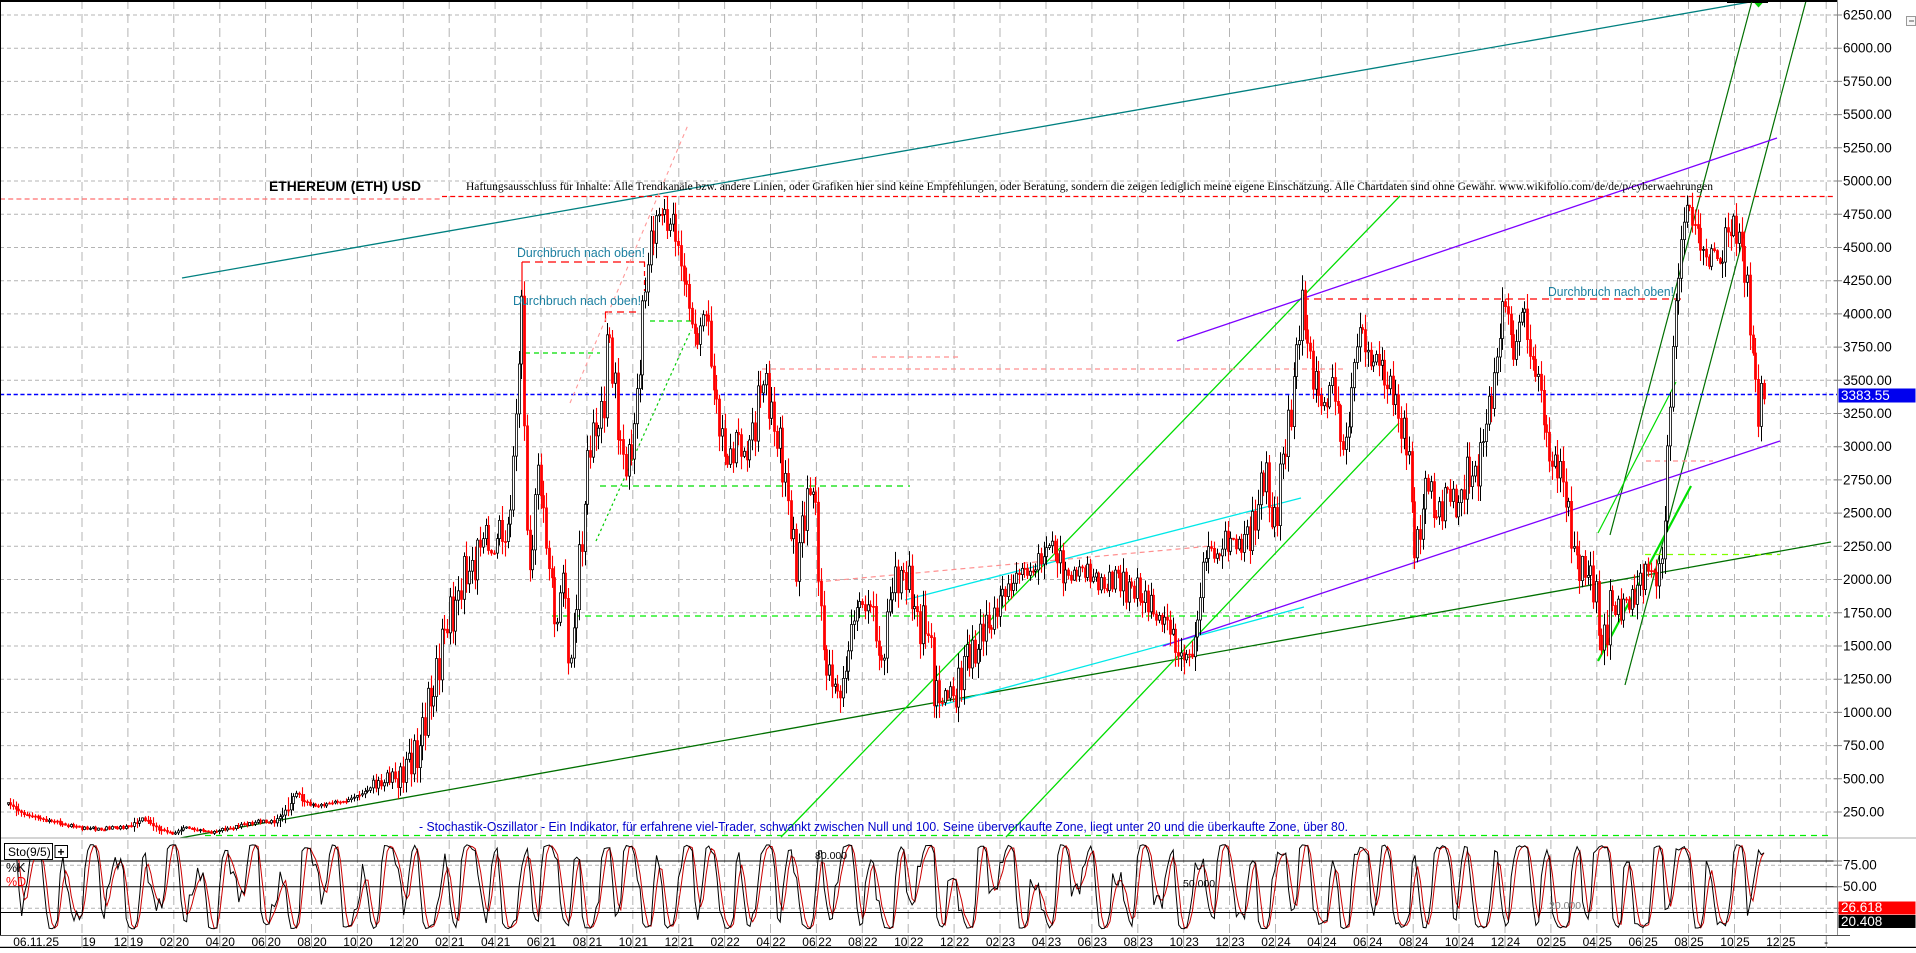 The height and width of the screenshot is (953, 1916). What do you see at coordinates (1867, 546) in the screenshot?
I see `svg-text: 2250.00` at bounding box center [1867, 546].